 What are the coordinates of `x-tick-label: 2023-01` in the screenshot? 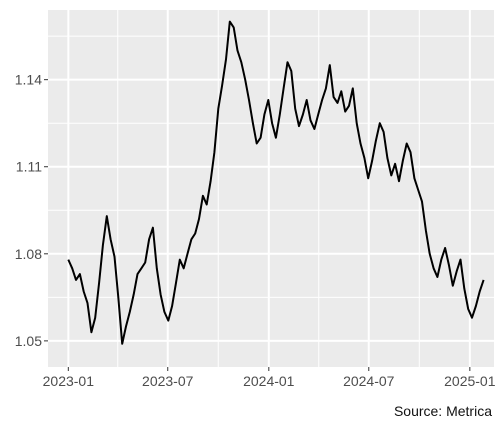 It's located at (69, 381).